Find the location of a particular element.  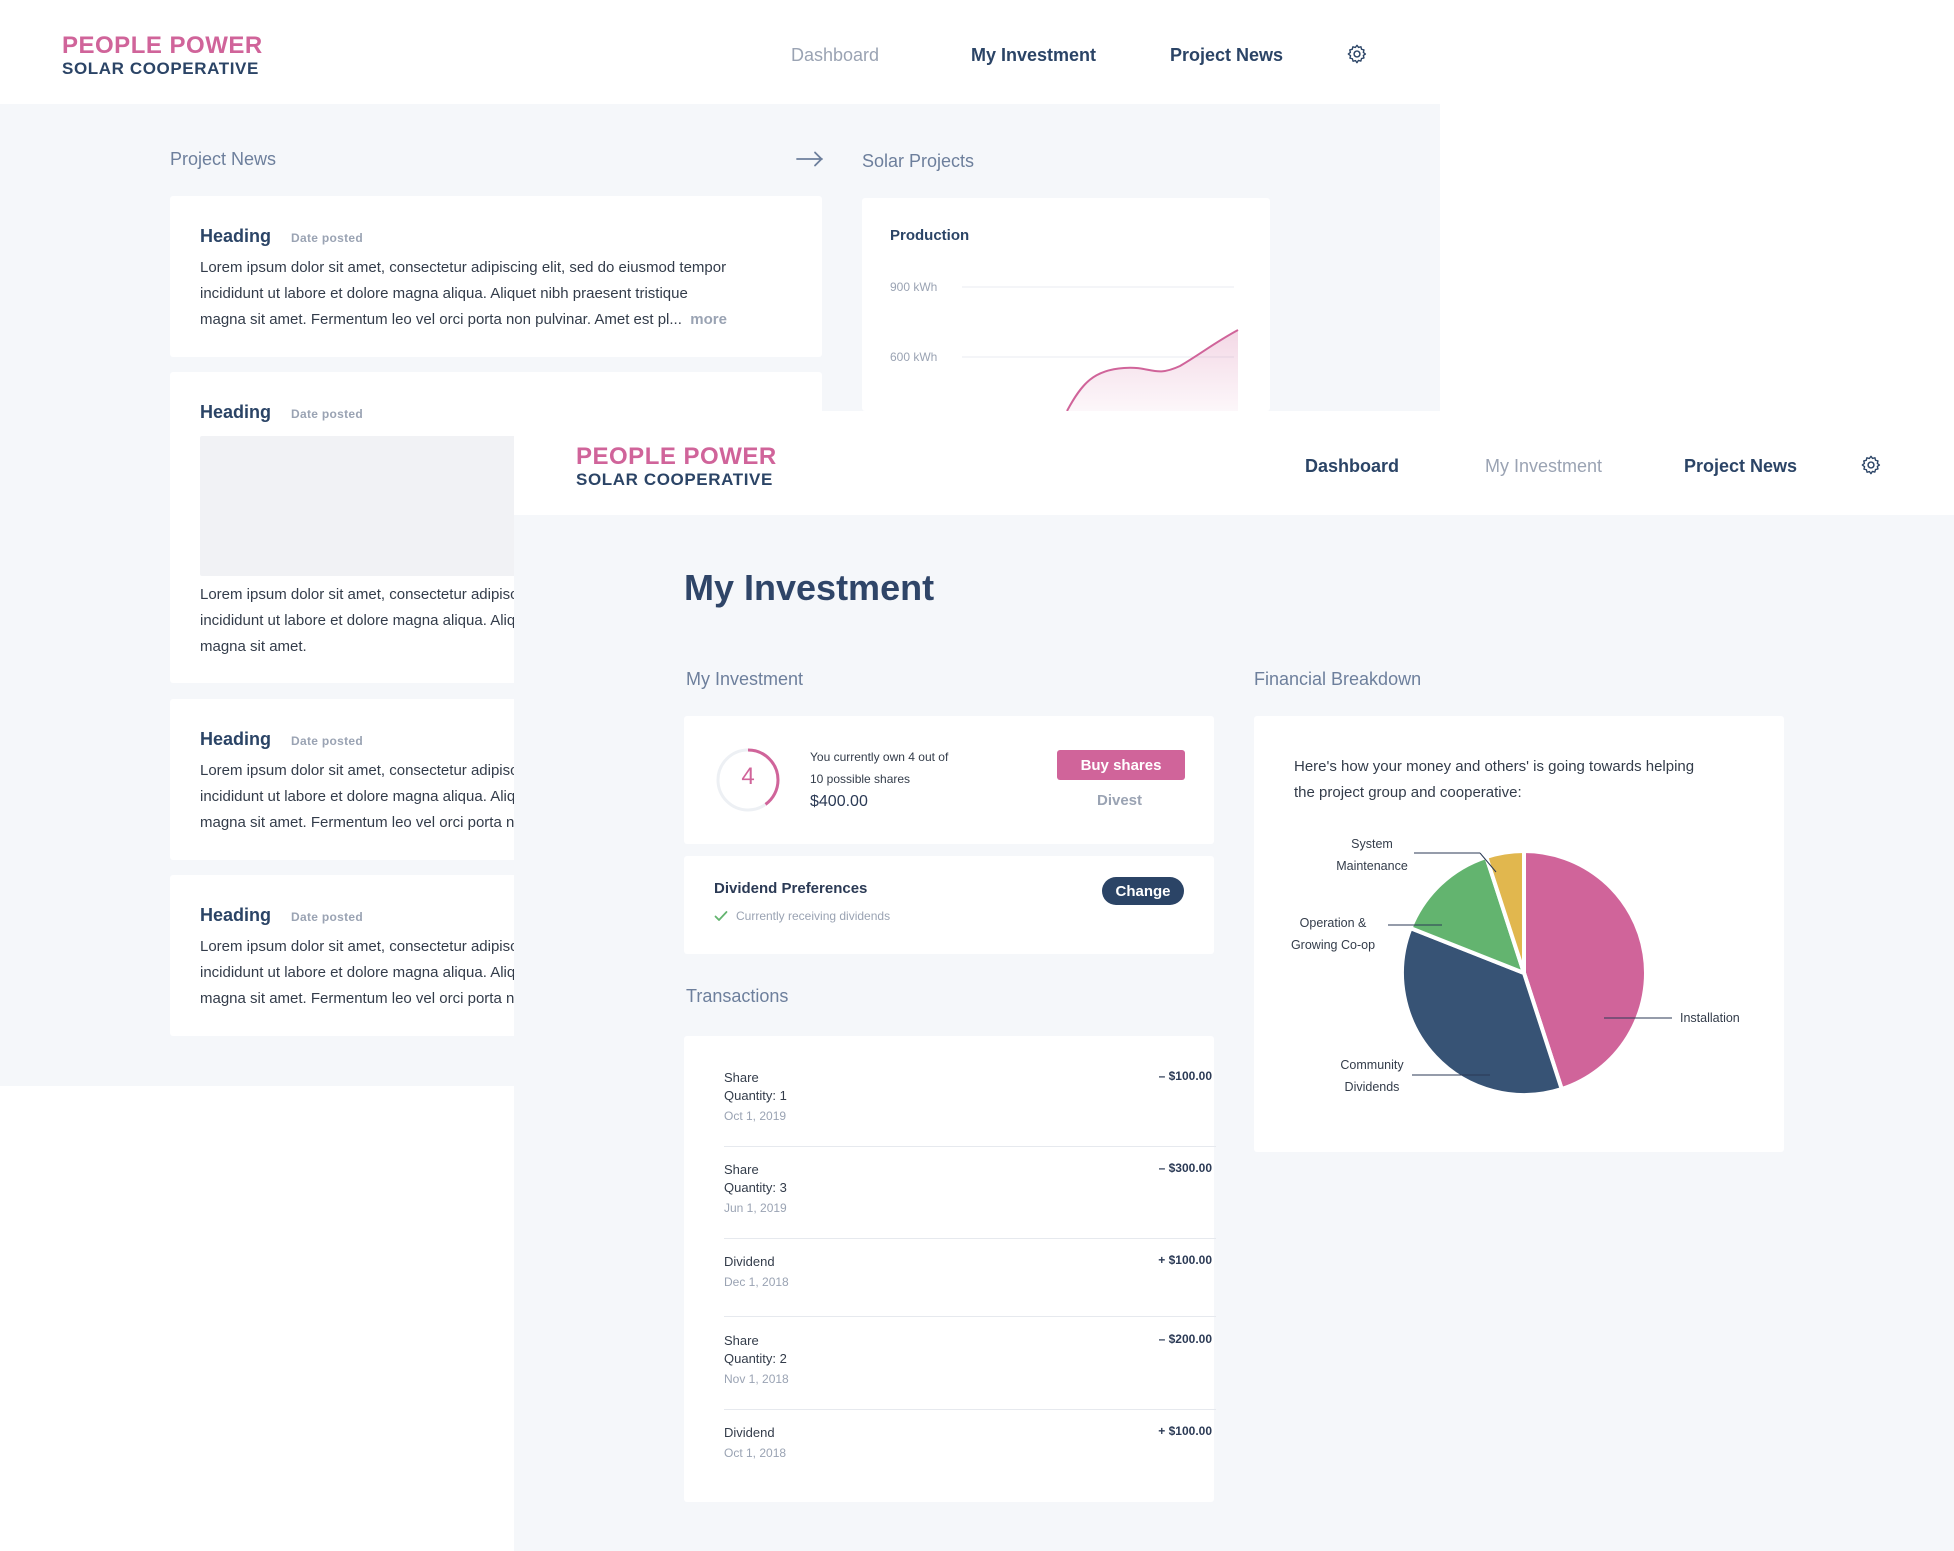

financial-pie-chart is located at coordinates (1530, 973).